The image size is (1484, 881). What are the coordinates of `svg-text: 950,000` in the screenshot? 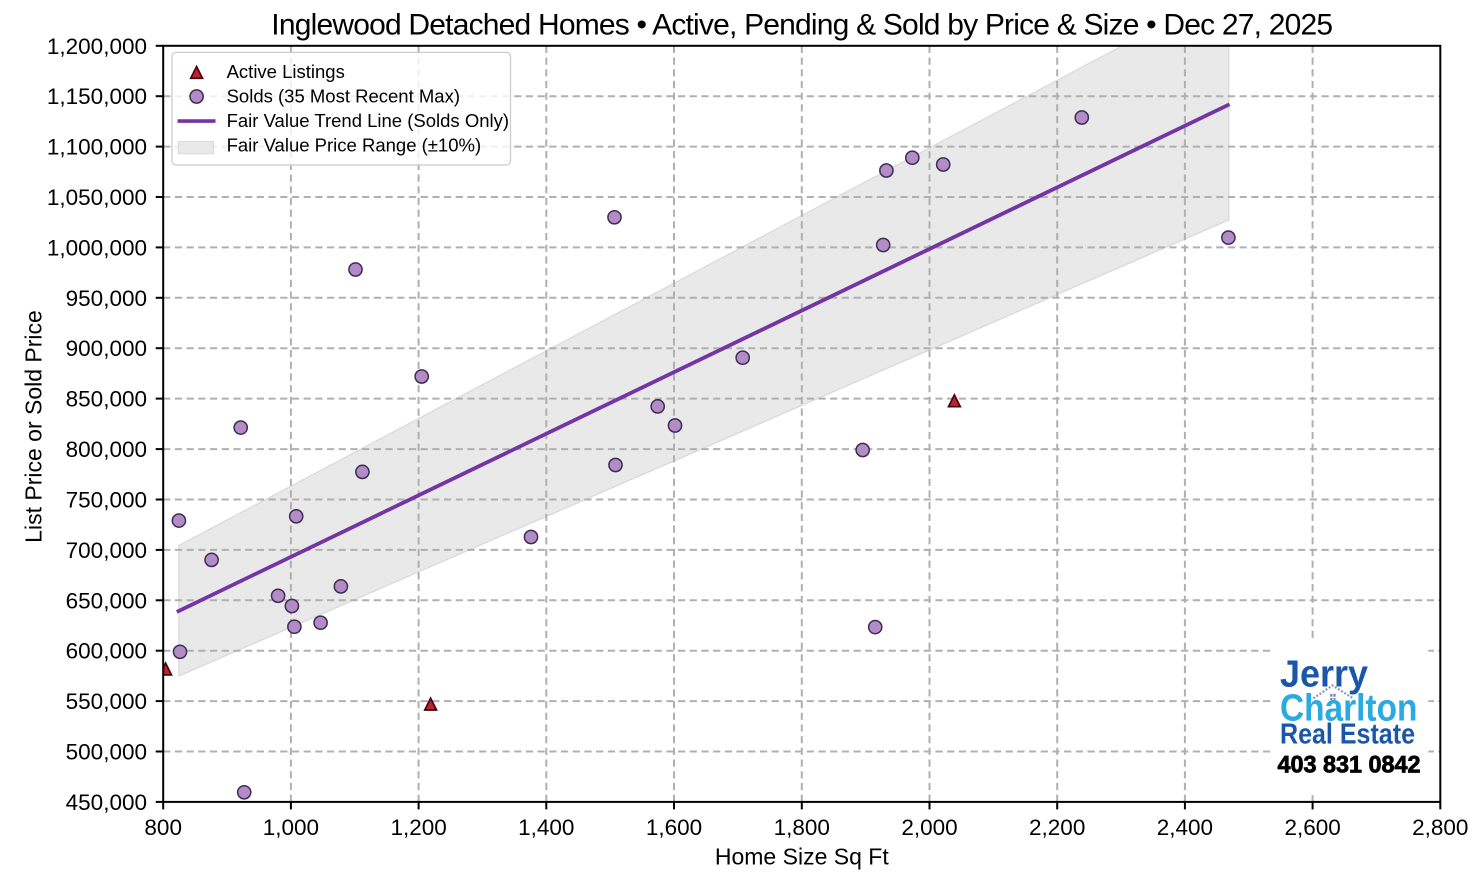 It's located at (106, 298).